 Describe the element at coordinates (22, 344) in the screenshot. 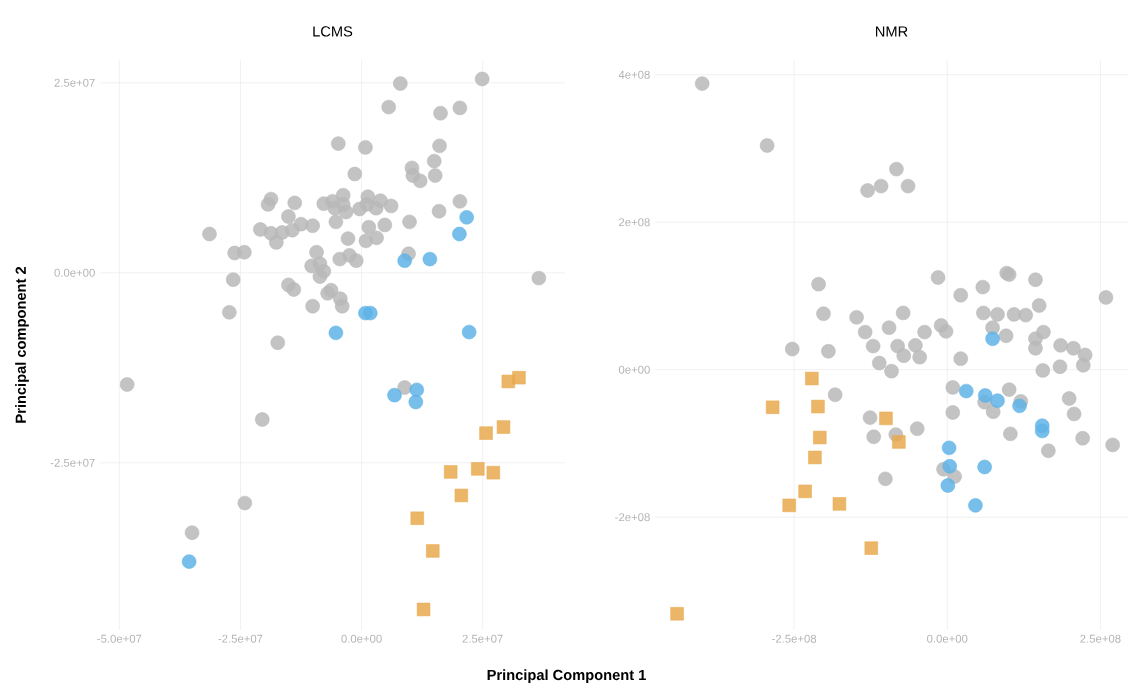

I see `y-axis-title: Principal component 2` at that location.